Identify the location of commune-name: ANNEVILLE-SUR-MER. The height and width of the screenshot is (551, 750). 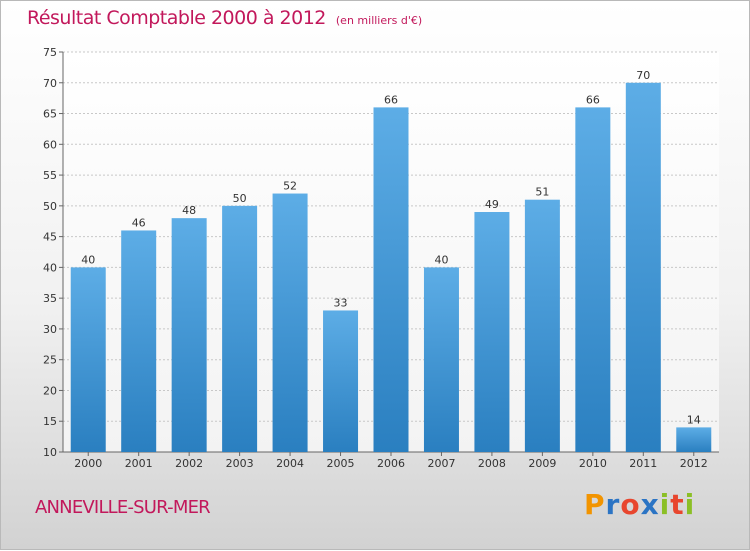
(123, 507).